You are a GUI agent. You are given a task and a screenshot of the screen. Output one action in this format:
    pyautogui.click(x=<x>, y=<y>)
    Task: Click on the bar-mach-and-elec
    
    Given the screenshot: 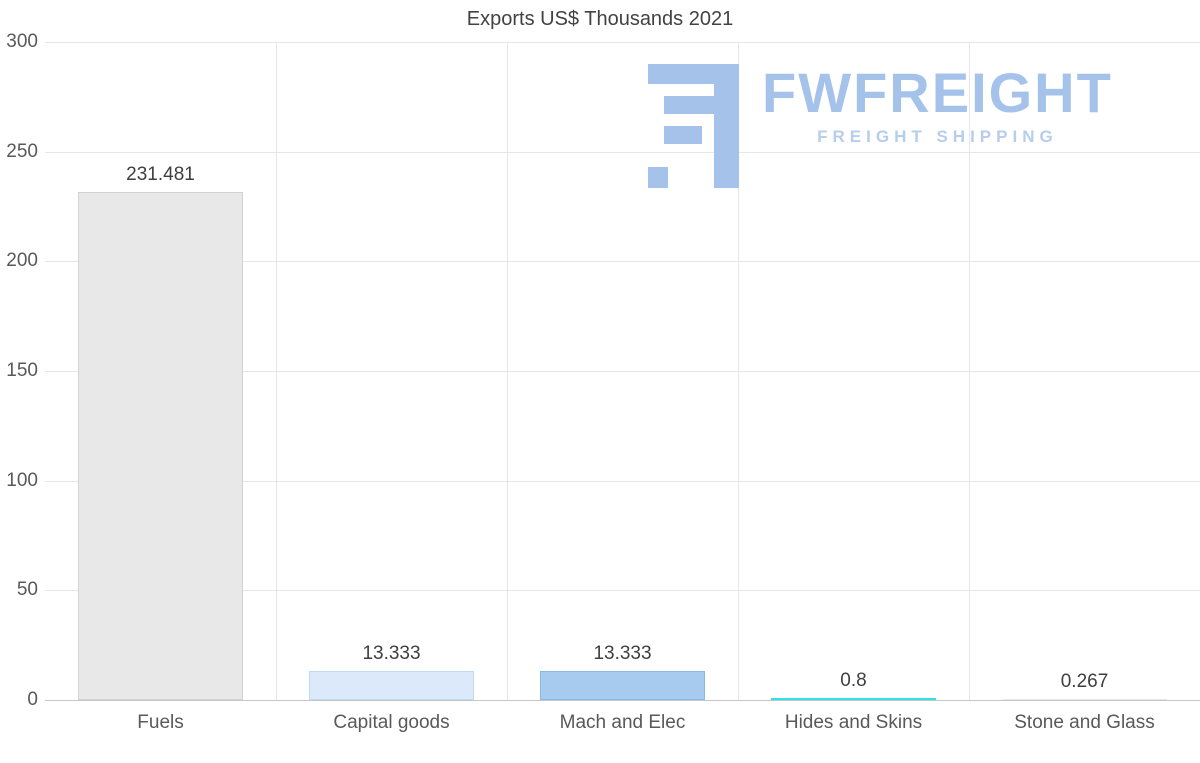 What is the action you would take?
    pyautogui.click(x=622, y=685)
    